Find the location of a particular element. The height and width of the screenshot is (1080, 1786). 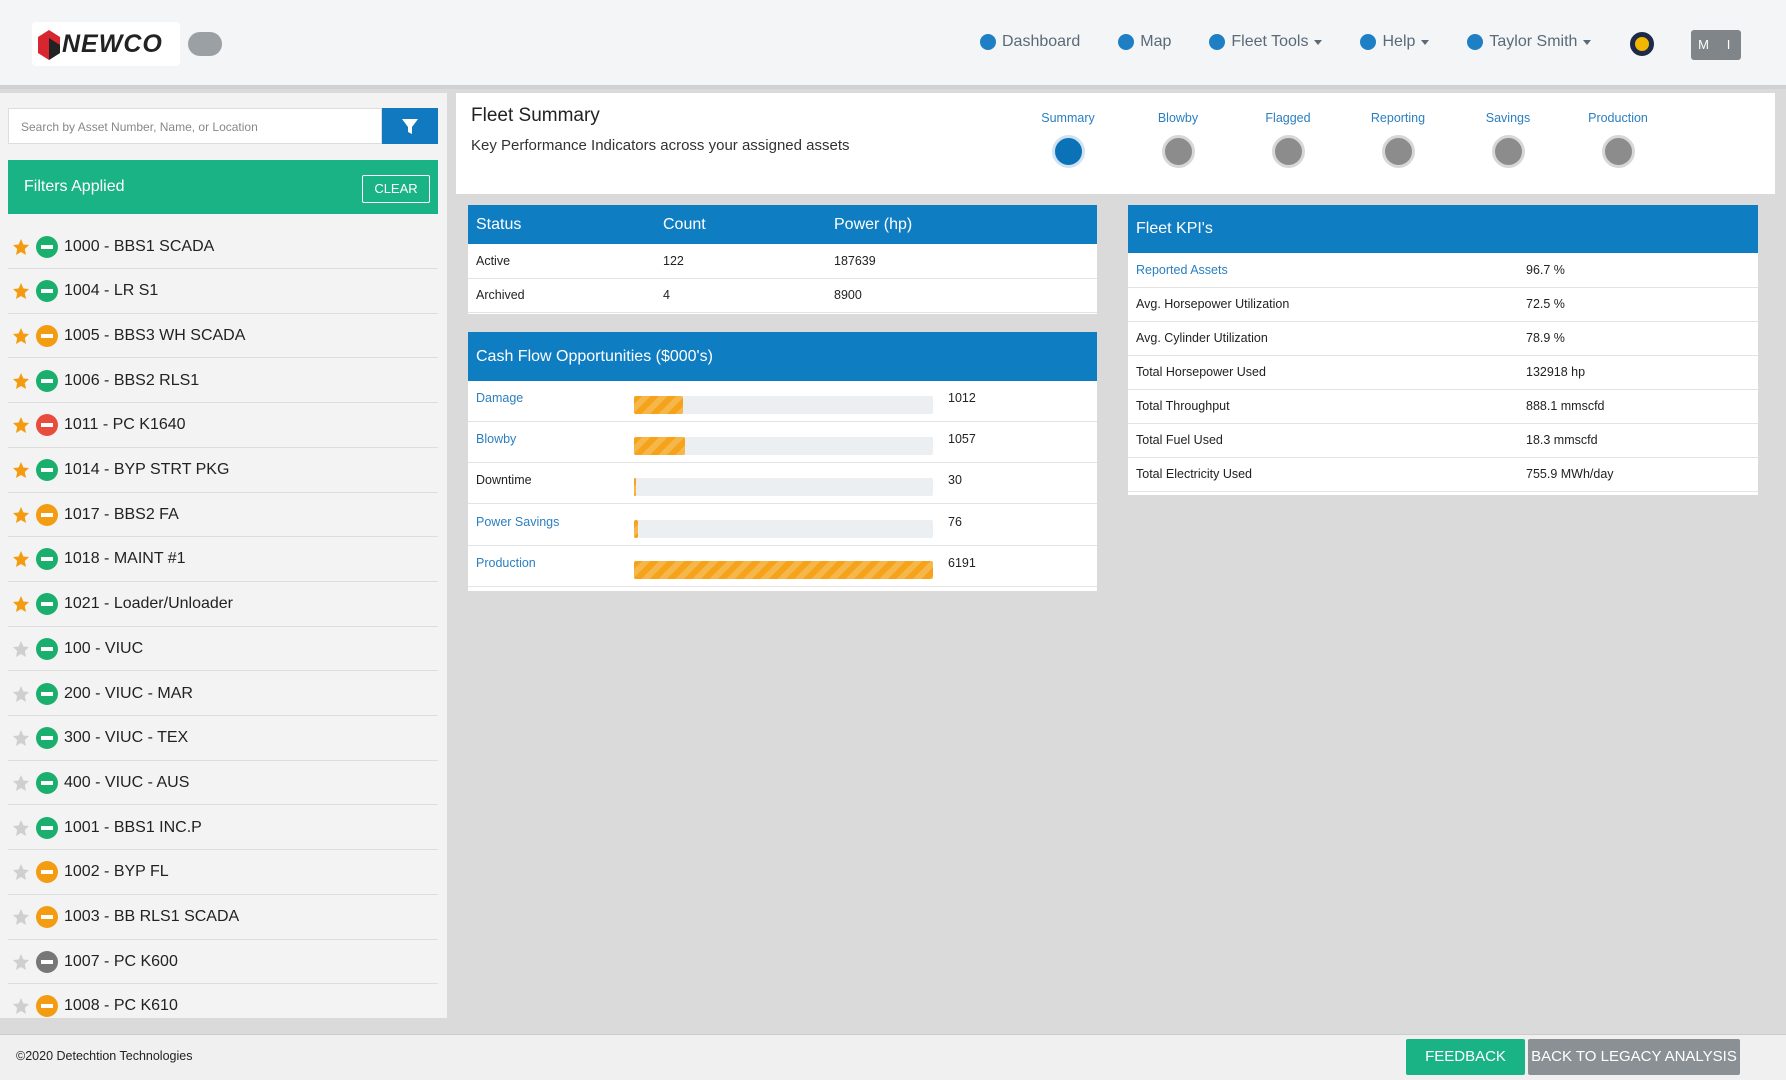

asset-item: 1002 - BYP FL is located at coordinates (223, 873).